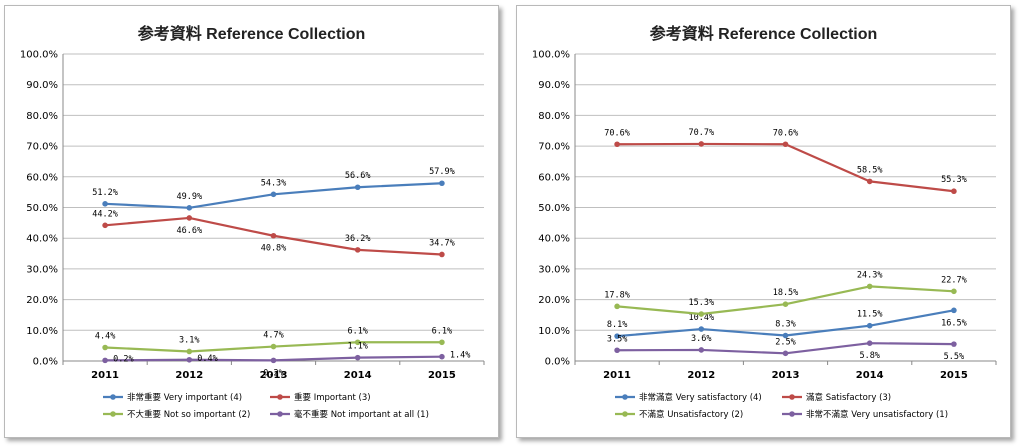 This screenshot has height=446, width=1024. What do you see at coordinates (442, 375) in the screenshot?
I see `x-tick-label: 2015` at bounding box center [442, 375].